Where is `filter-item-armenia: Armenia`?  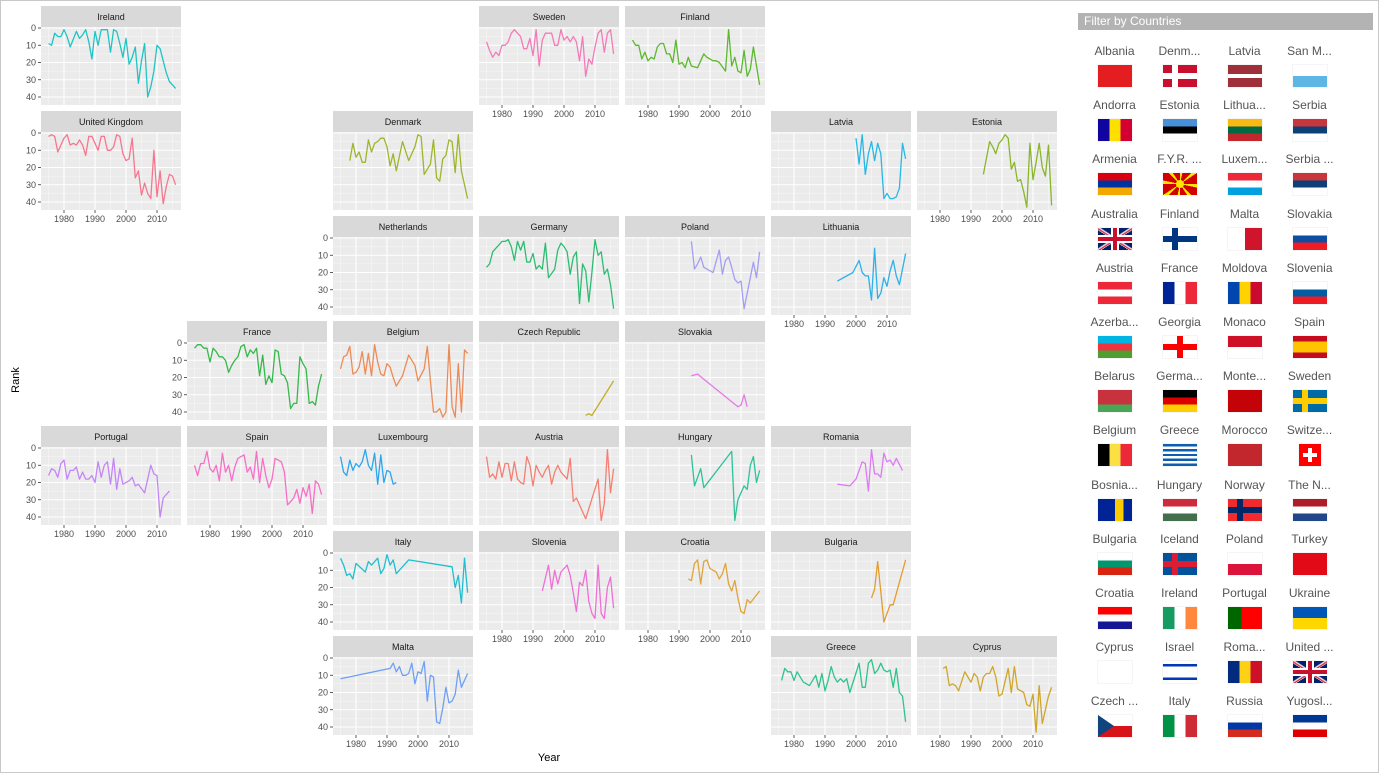
filter-item-armenia: Armenia is located at coordinates (1114, 179).